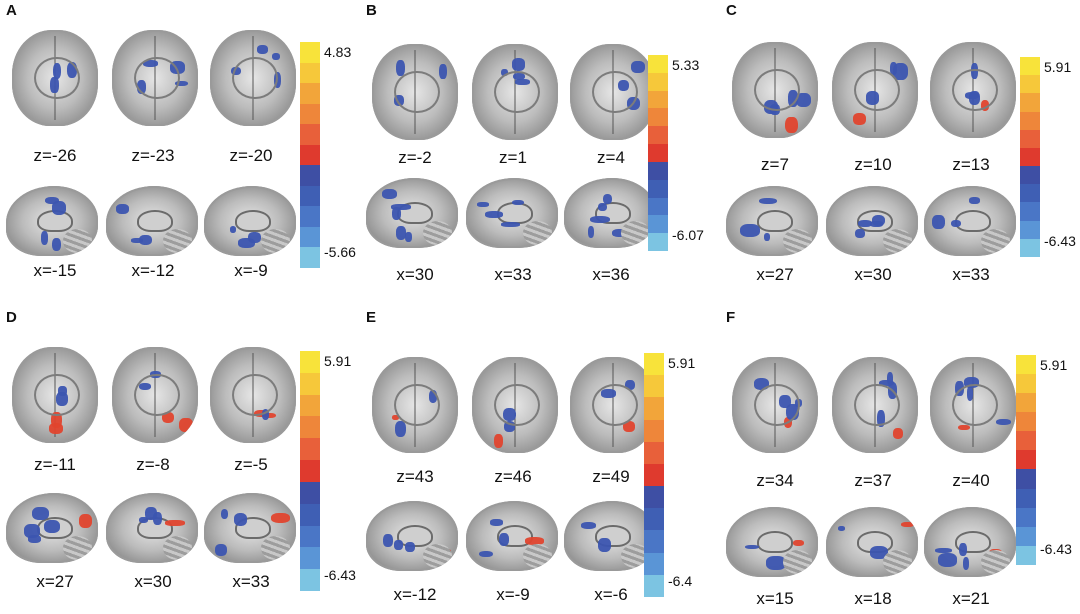 This screenshot has height=614, width=1080. What do you see at coordinates (658, 153) in the screenshot?
I see `colorbar` at bounding box center [658, 153].